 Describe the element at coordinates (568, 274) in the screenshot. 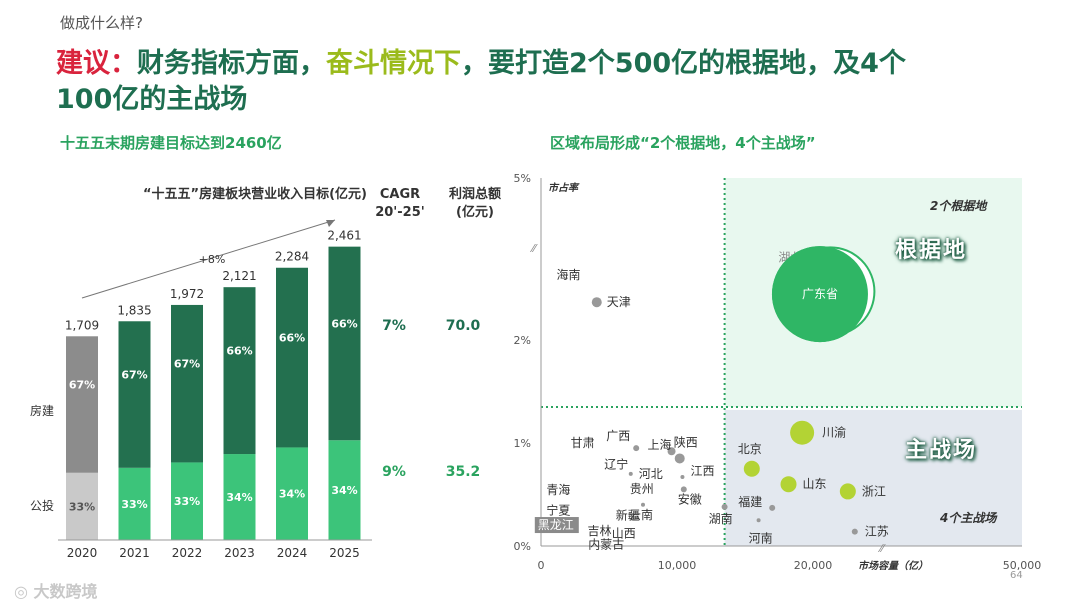

I see `point-label: 海南` at that location.